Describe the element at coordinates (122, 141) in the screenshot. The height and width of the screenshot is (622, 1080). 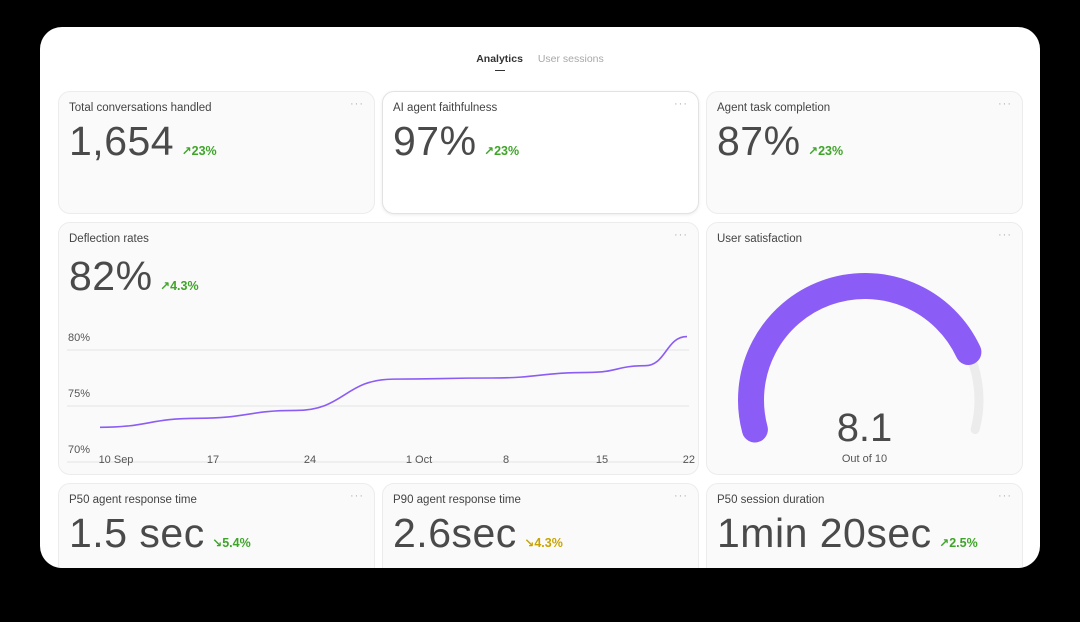
I see `metric-value: 1,654` at that location.